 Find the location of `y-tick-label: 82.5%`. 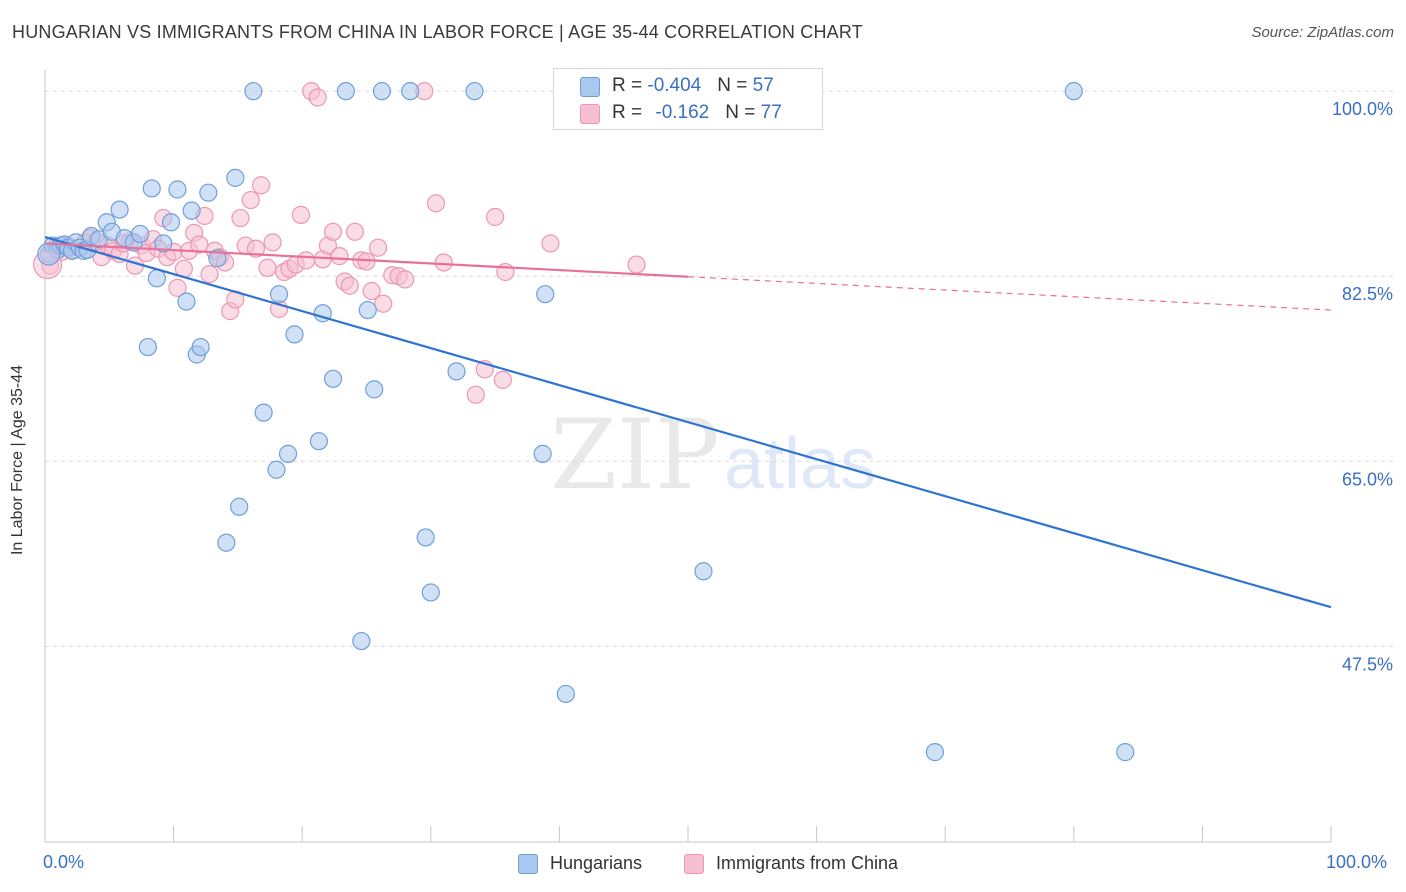

y-tick-label: 82.5% is located at coordinates (1367, 294).